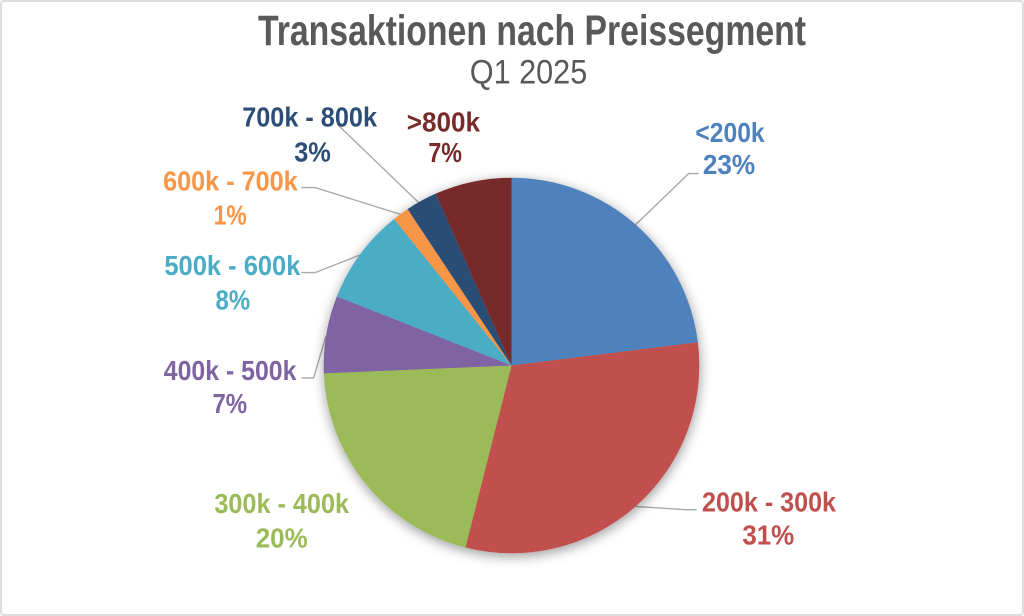 This screenshot has height=616, width=1024. Describe the element at coordinates (532, 31) in the screenshot. I see `svg-text:Transaktionen nach Preissegmen: Transaktionen nach Preissegment` at that location.